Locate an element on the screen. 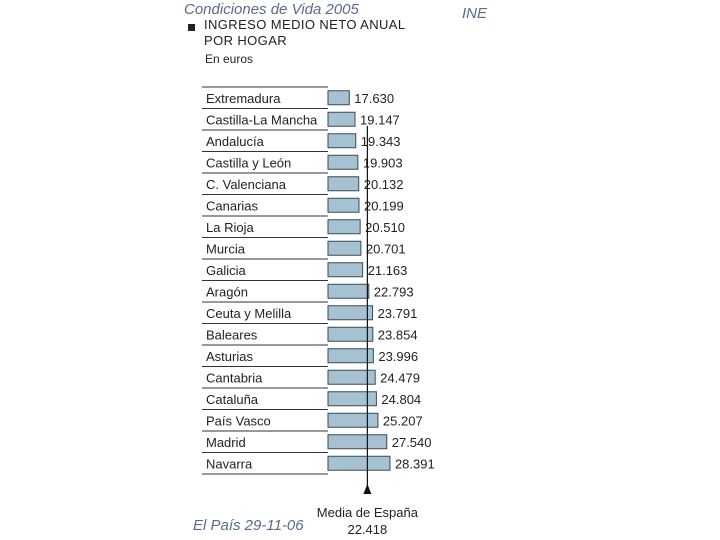 The image size is (720, 540). category-label: Andalucía is located at coordinates (235, 141).